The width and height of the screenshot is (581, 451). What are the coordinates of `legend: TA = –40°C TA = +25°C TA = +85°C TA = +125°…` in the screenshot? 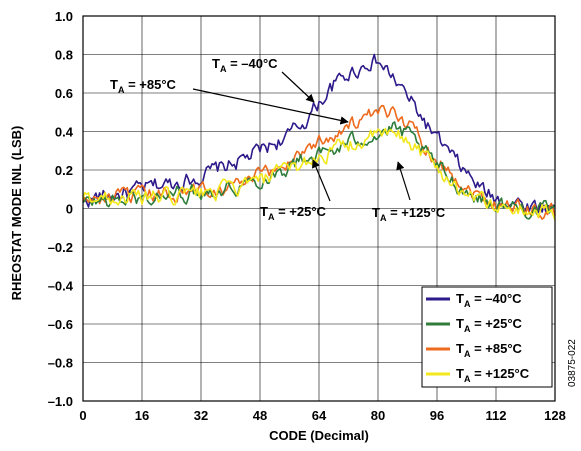 It's located at (487, 337).